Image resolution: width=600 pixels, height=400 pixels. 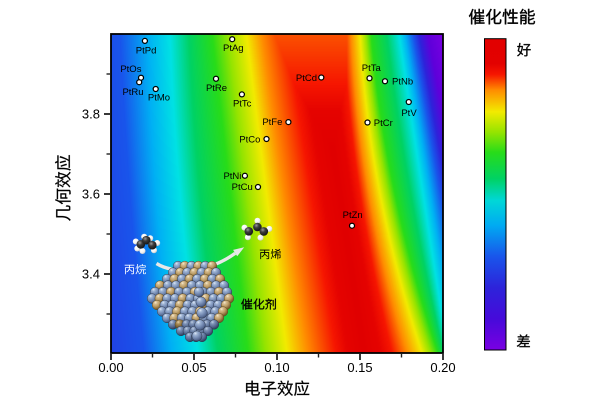 I want to click on svg-text: PtCr, so click(x=383, y=123).